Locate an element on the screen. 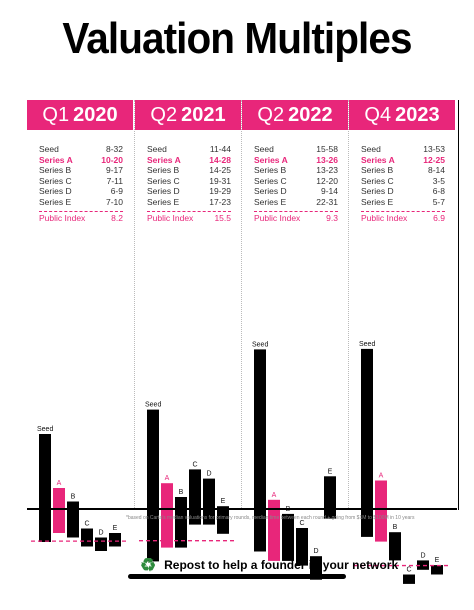 This screenshot has height=610, width=474. round-label: Series C is located at coordinates (270, 180).